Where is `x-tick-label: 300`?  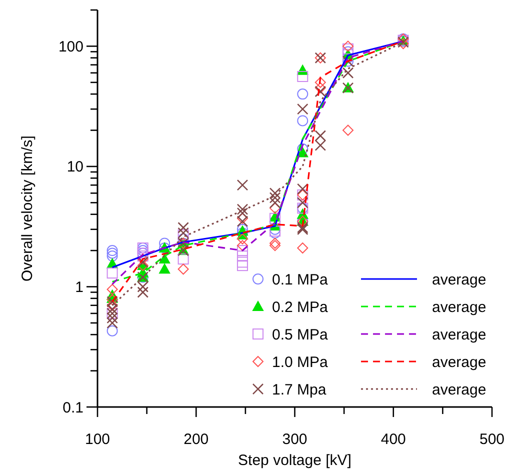 x-tick-label: 300 is located at coordinates (295, 439).